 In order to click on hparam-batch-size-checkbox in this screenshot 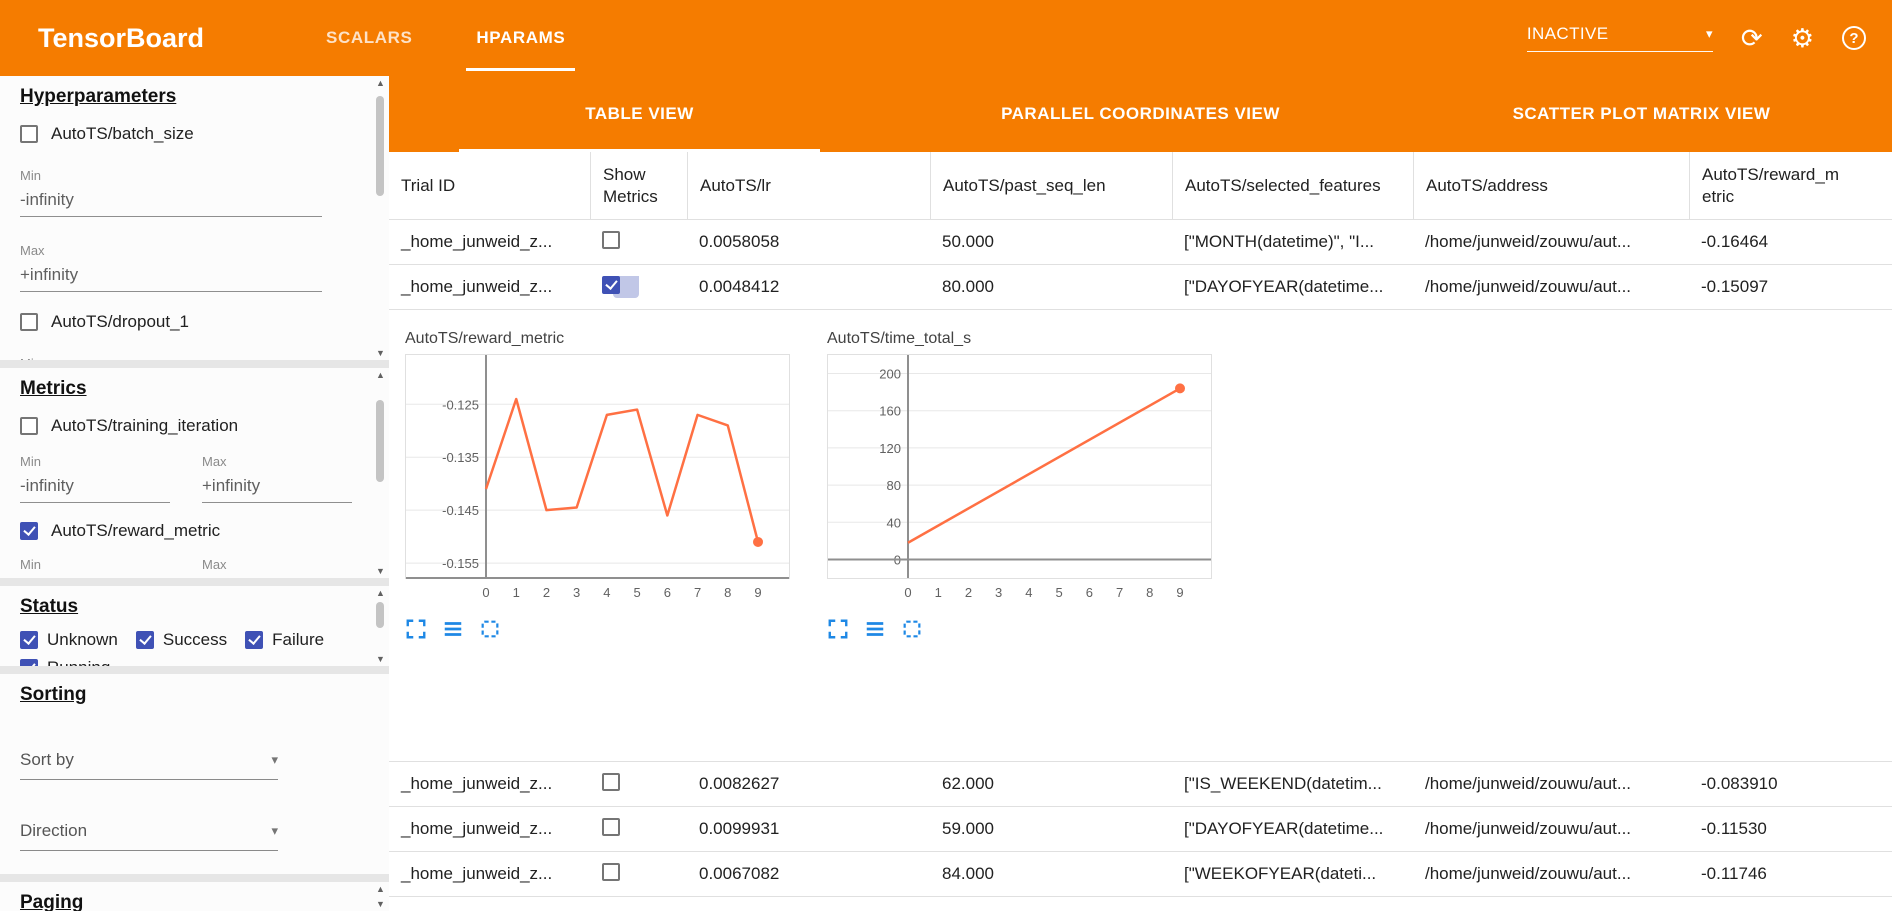, I will do `click(29, 134)`.